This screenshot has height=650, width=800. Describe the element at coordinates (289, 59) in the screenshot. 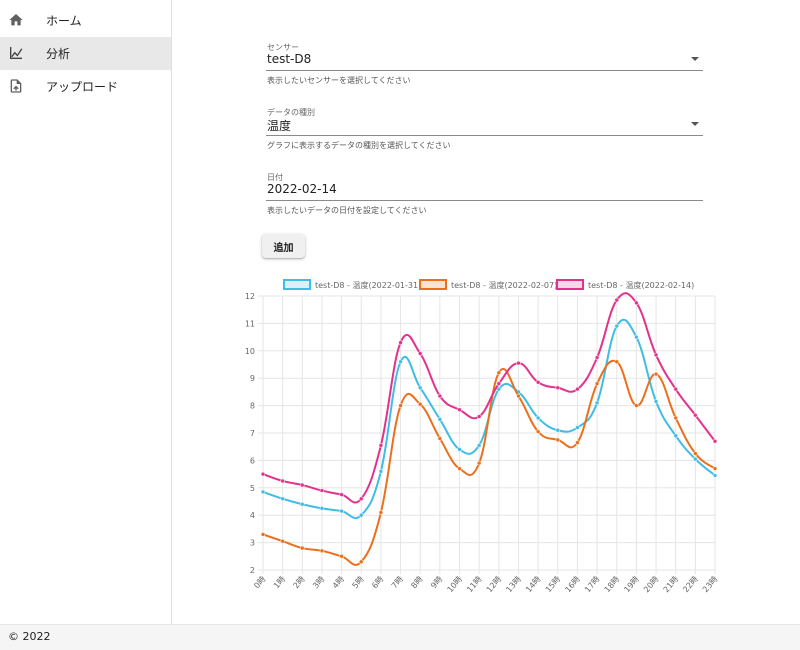

I see `sensor-value: test-D8` at that location.